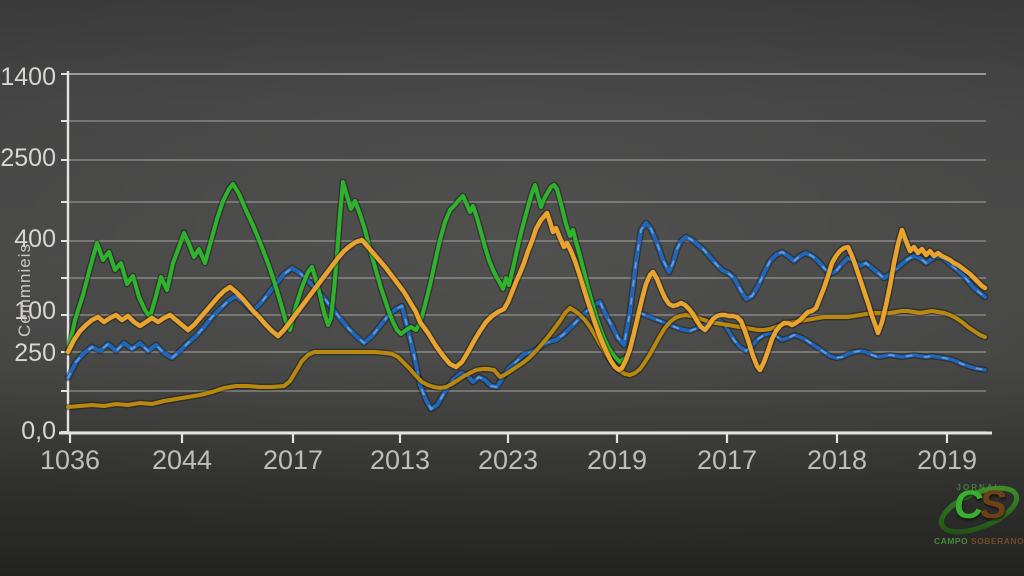  Describe the element at coordinates (951, 541) in the screenshot. I see `logo-bottom-primary: CAMPO` at that location.